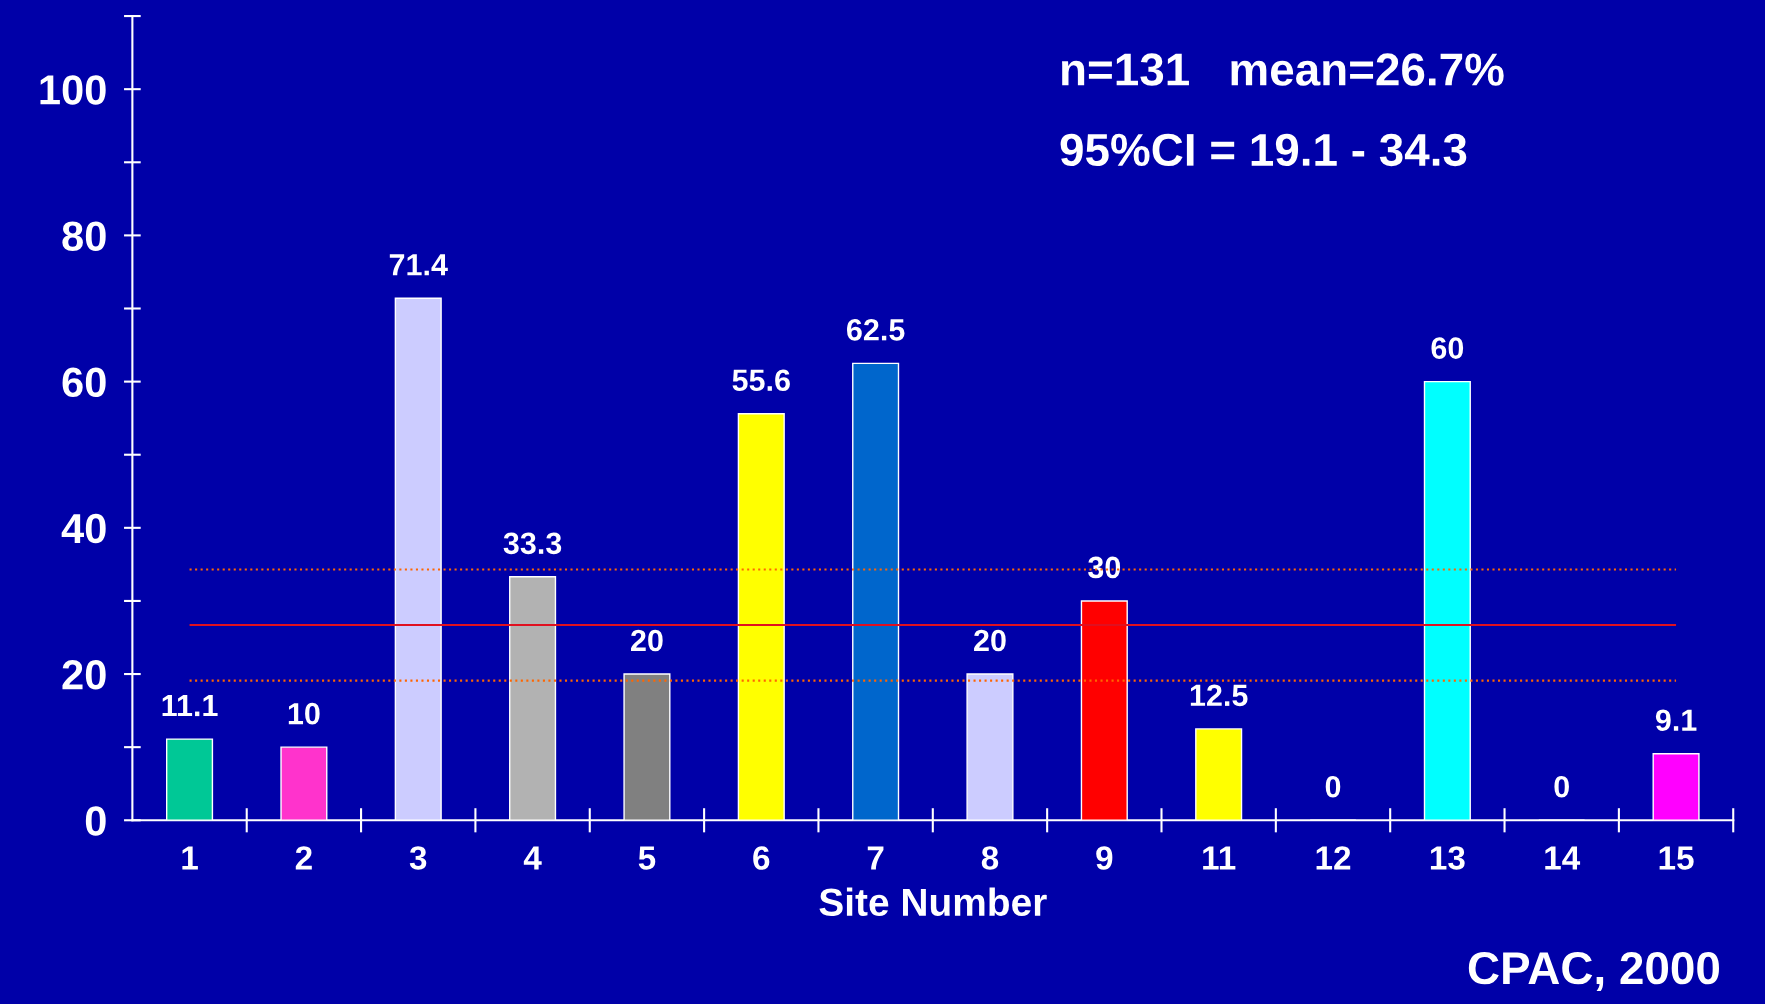 The height and width of the screenshot is (1004, 1765). What do you see at coordinates (1263, 150) in the screenshot?
I see `annotation: 95%CI = 19.1 - 34.3` at bounding box center [1263, 150].